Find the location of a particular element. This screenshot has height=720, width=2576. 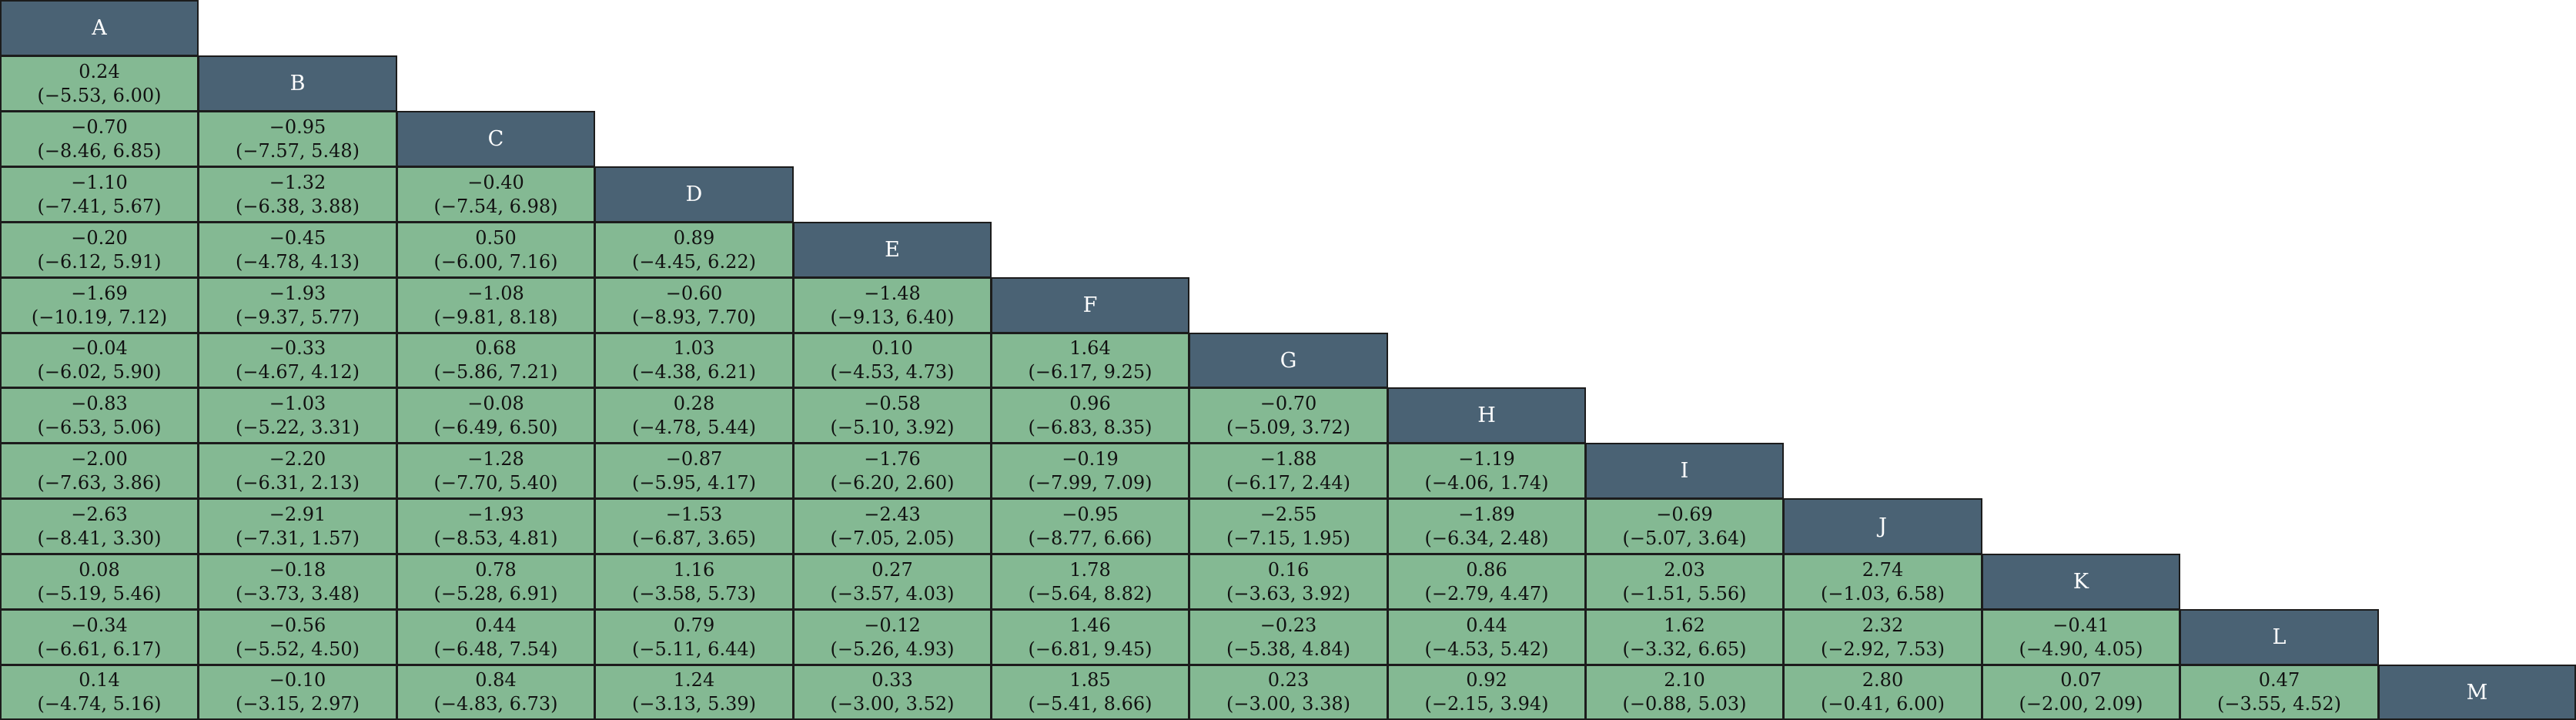

confidence-interval: (−4.78, 4.13) is located at coordinates (298, 261).